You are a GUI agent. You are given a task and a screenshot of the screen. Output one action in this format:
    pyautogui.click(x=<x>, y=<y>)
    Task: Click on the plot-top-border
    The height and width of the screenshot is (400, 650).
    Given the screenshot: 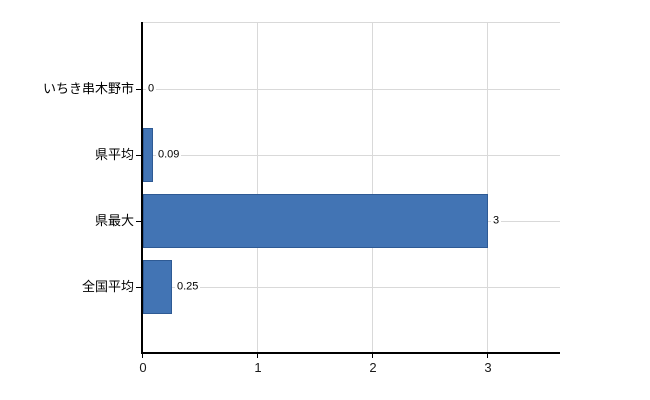 What is the action you would take?
    pyautogui.click(x=351, y=22)
    